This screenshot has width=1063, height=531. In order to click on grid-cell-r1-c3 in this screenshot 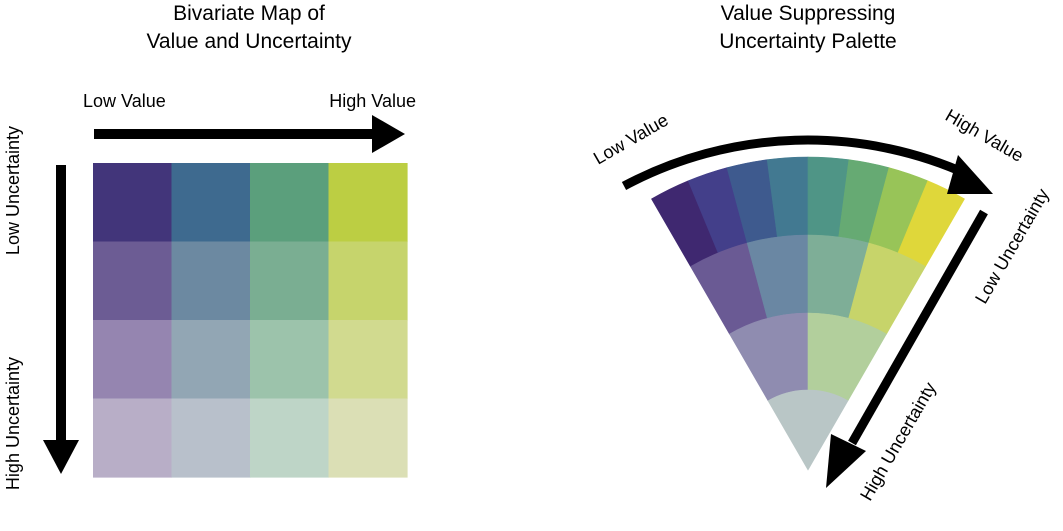, I will do `click(290, 203)`.